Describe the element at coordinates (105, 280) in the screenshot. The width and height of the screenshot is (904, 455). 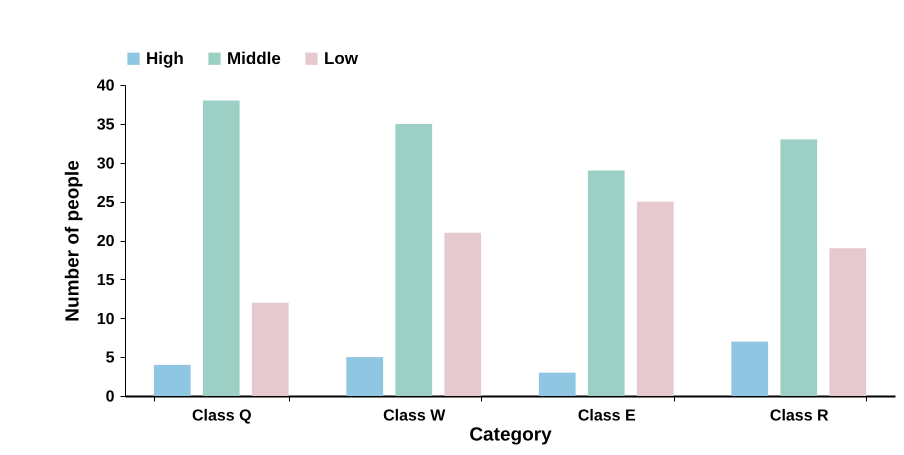
I see `y-tick-label: 15` at that location.